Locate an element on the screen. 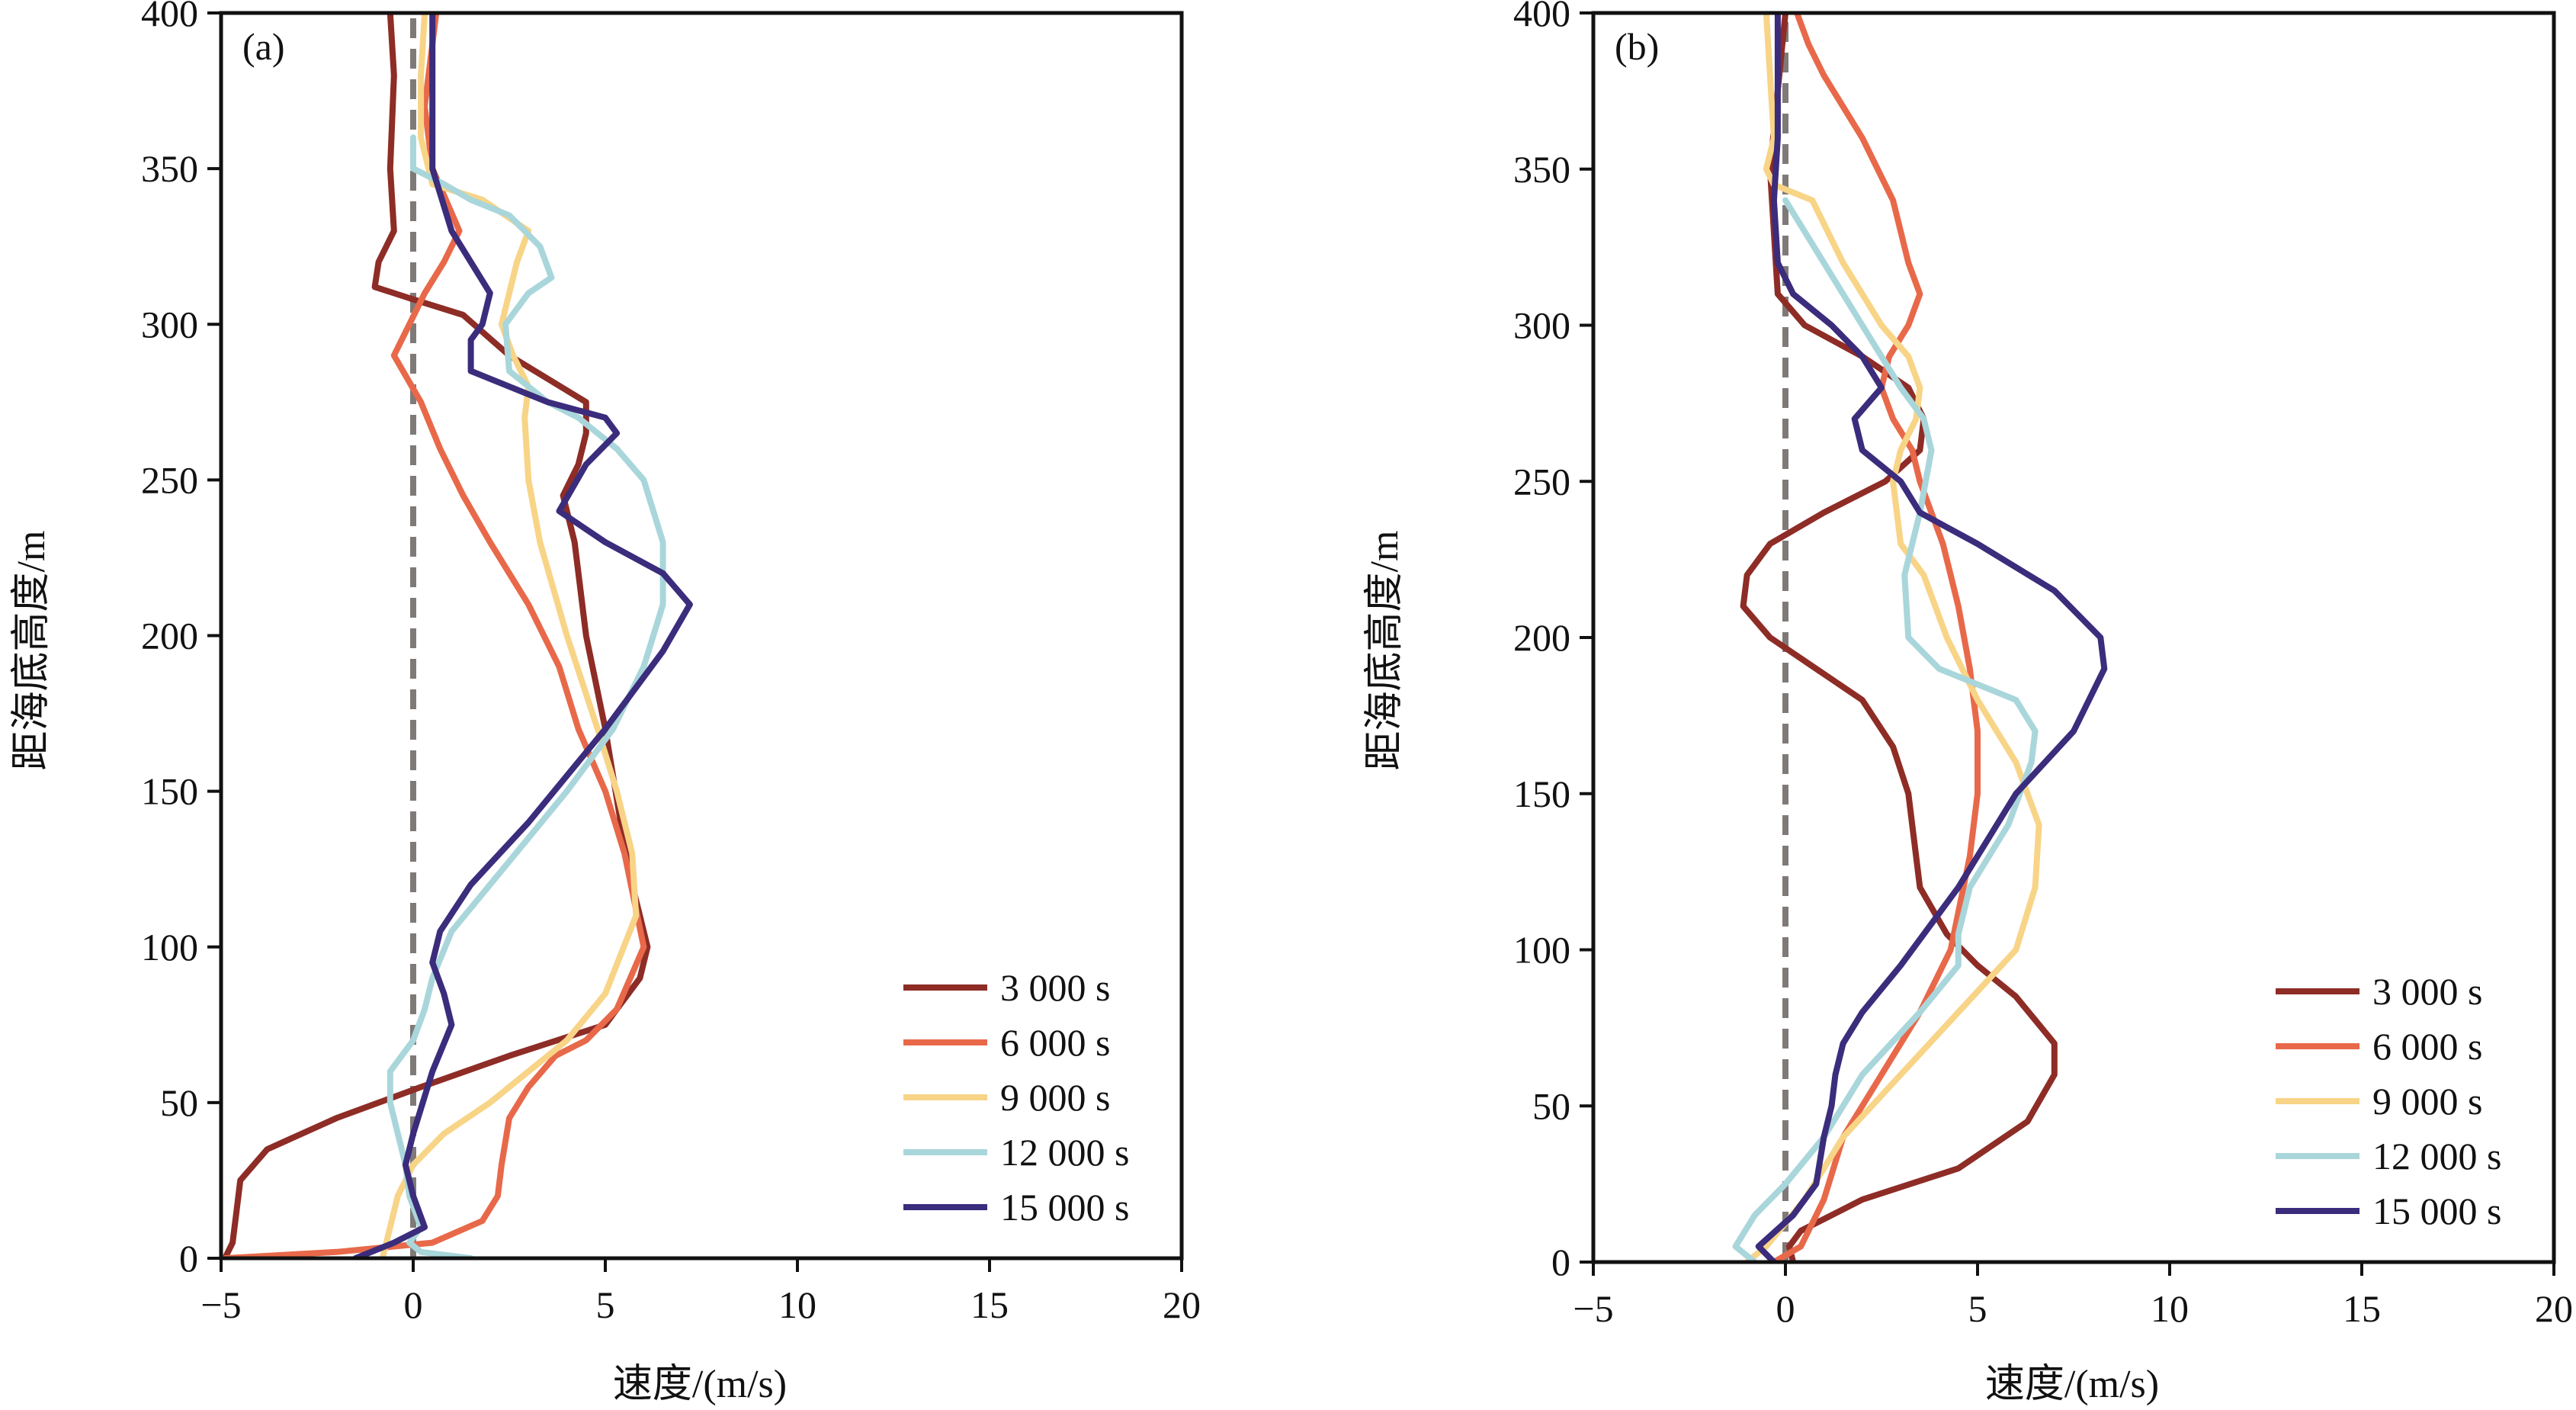  panel-a-label: (a) is located at coordinates (263, 46).